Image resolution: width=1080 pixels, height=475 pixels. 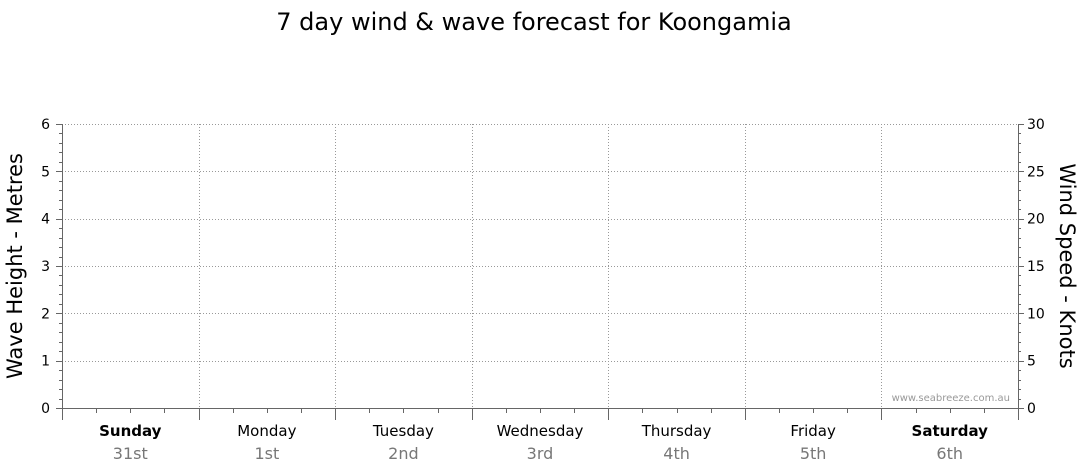 What do you see at coordinates (533, 22) in the screenshot?
I see `chart-title: 7 day wind & wave forecast for Koongamia` at bounding box center [533, 22].